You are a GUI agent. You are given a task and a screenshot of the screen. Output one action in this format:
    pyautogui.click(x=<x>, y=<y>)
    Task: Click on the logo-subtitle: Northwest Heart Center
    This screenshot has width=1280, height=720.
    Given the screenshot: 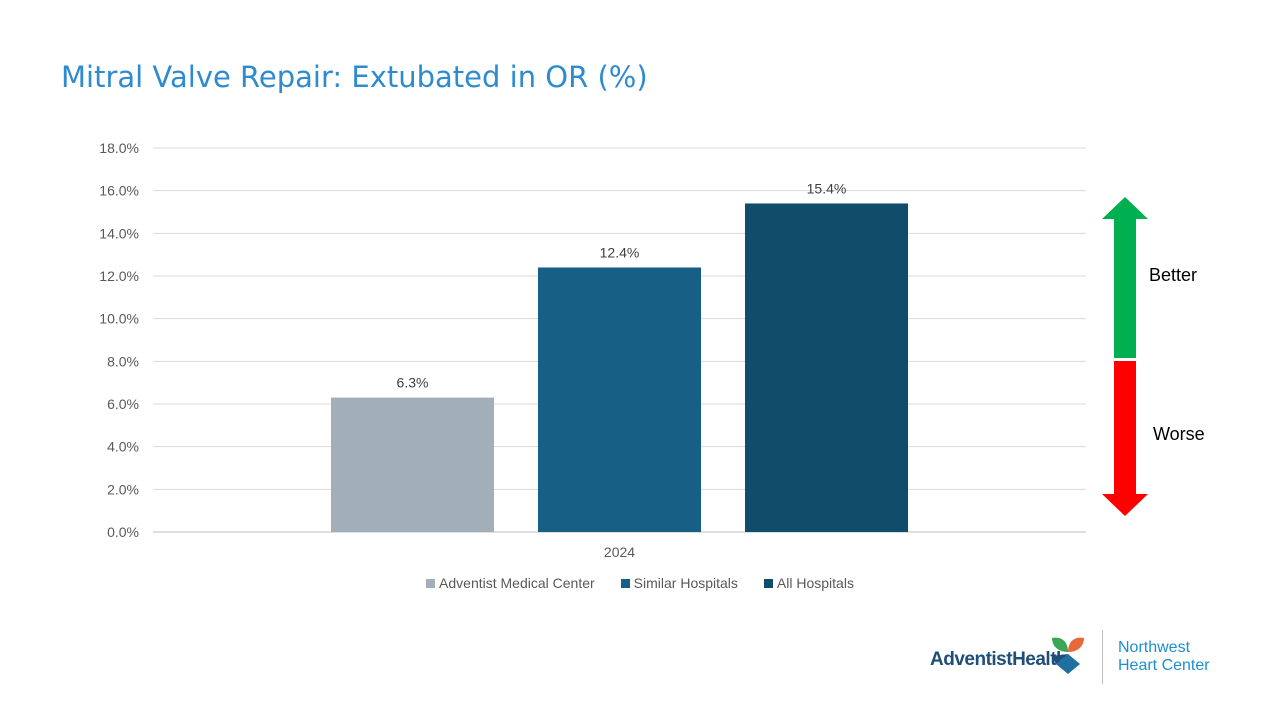 What is the action you would take?
    pyautogui.click(x=1164, y=657)
    